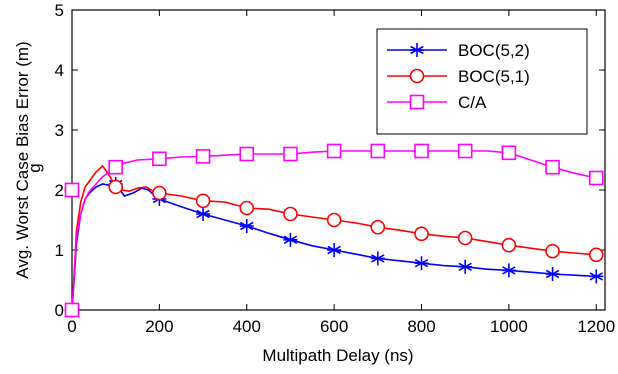 The width and height of the screenshot is (618, 374). Describe the element at coordinates (494, 76) in the screenshot. I see `legend-label: BOC(5,1)` at that location.